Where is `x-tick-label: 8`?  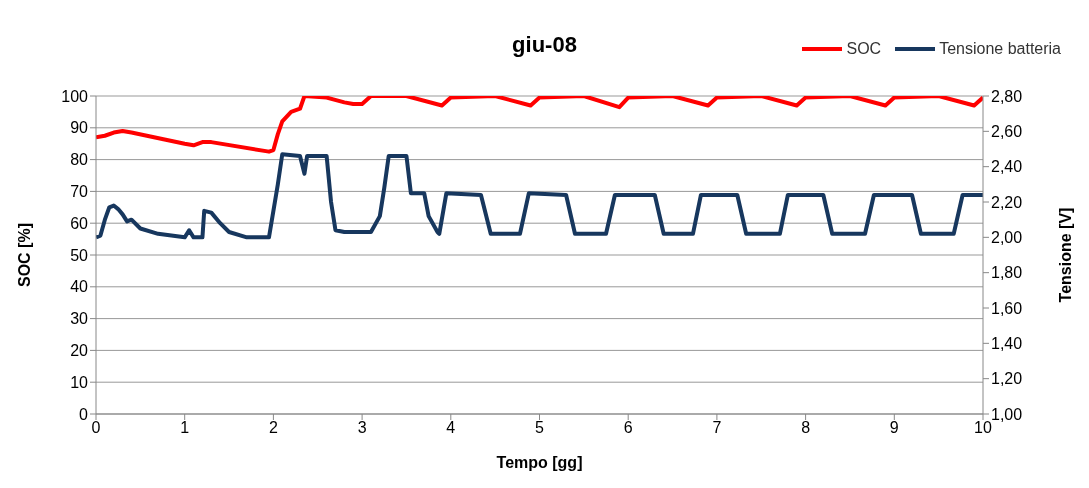
x-tick-label: 8 is located at coordinates (806, 428).